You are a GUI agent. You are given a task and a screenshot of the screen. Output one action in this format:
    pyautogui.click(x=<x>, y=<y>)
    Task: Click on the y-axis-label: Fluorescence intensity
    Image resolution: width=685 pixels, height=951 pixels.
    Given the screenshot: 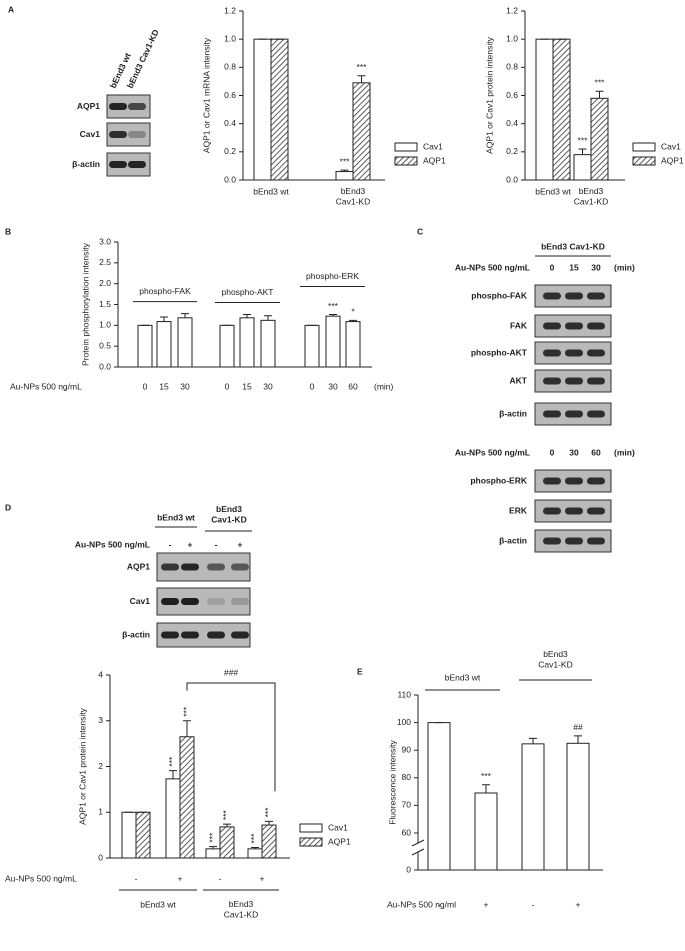 What is the action you would take?
    pyautogui.click(x=392, y=781)
    